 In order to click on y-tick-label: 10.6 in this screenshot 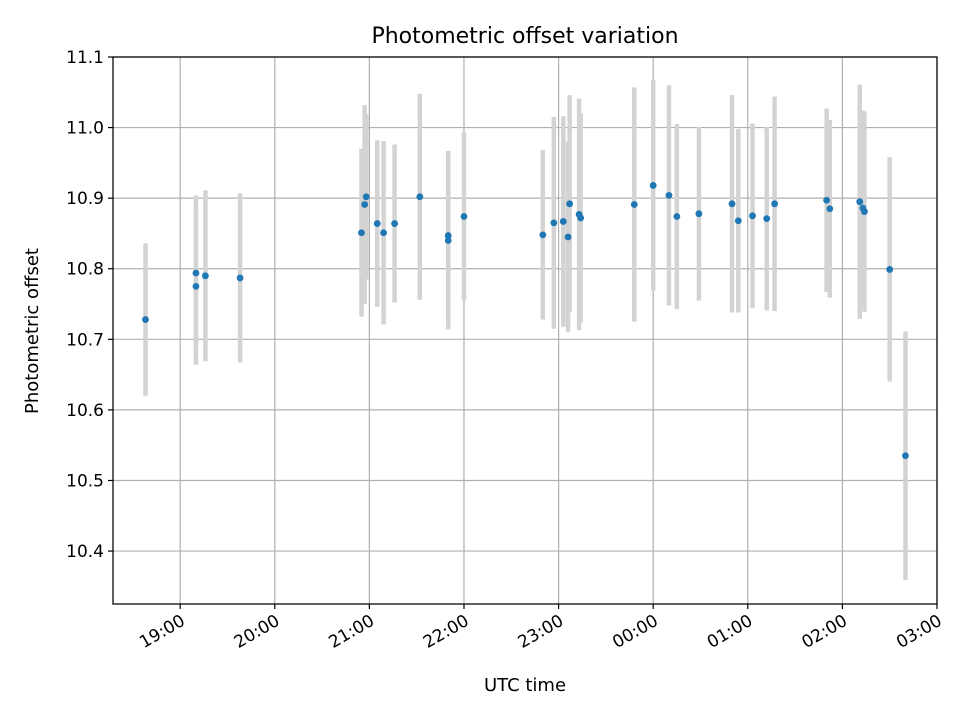, I will do `click(85, 411)`.